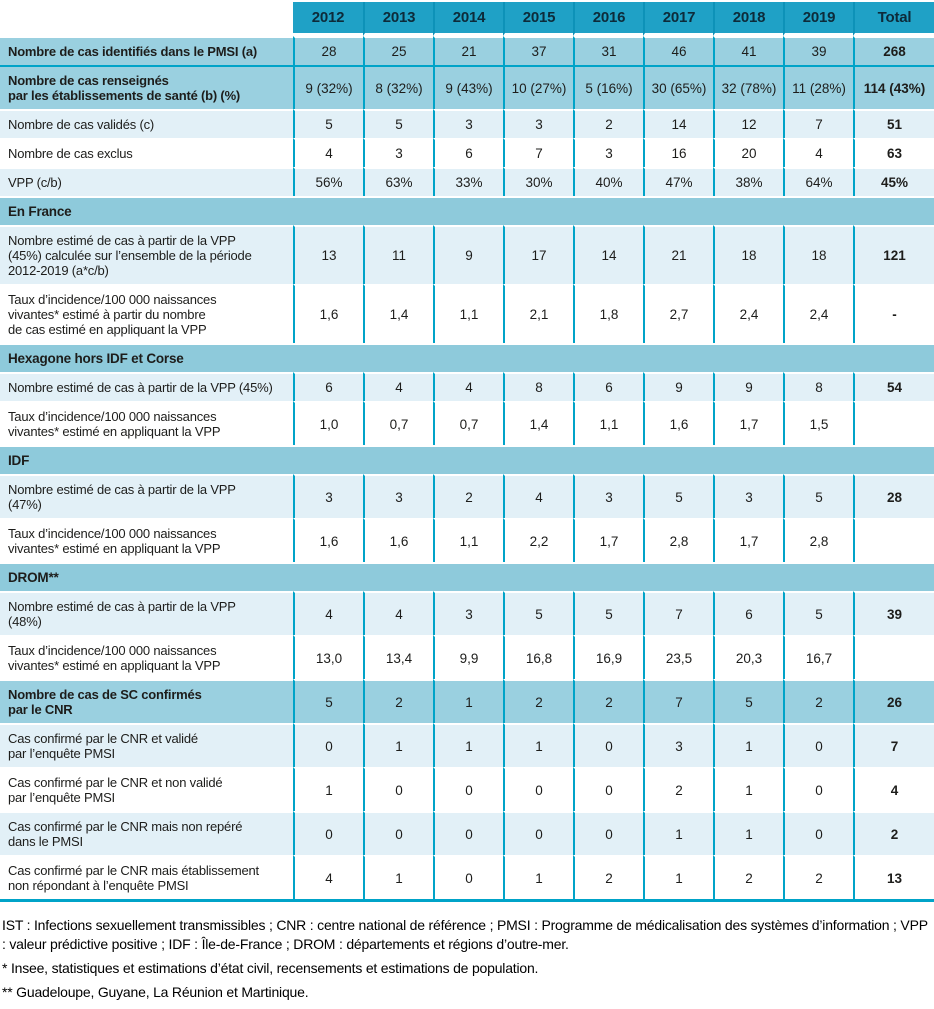 This screenshot has height=1009, width=934. Describe the element at coordinates (893, 878) in the screenshot. I see `cell-total: 13` at that location.